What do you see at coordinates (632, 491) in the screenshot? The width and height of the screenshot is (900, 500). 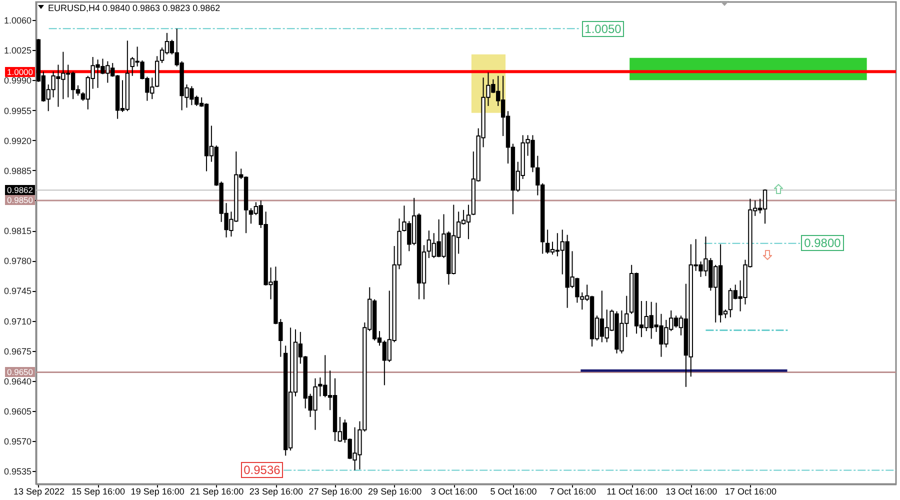 I see `x-tick-label: 11 Oct 16:00` at bounding box center [632, 491].